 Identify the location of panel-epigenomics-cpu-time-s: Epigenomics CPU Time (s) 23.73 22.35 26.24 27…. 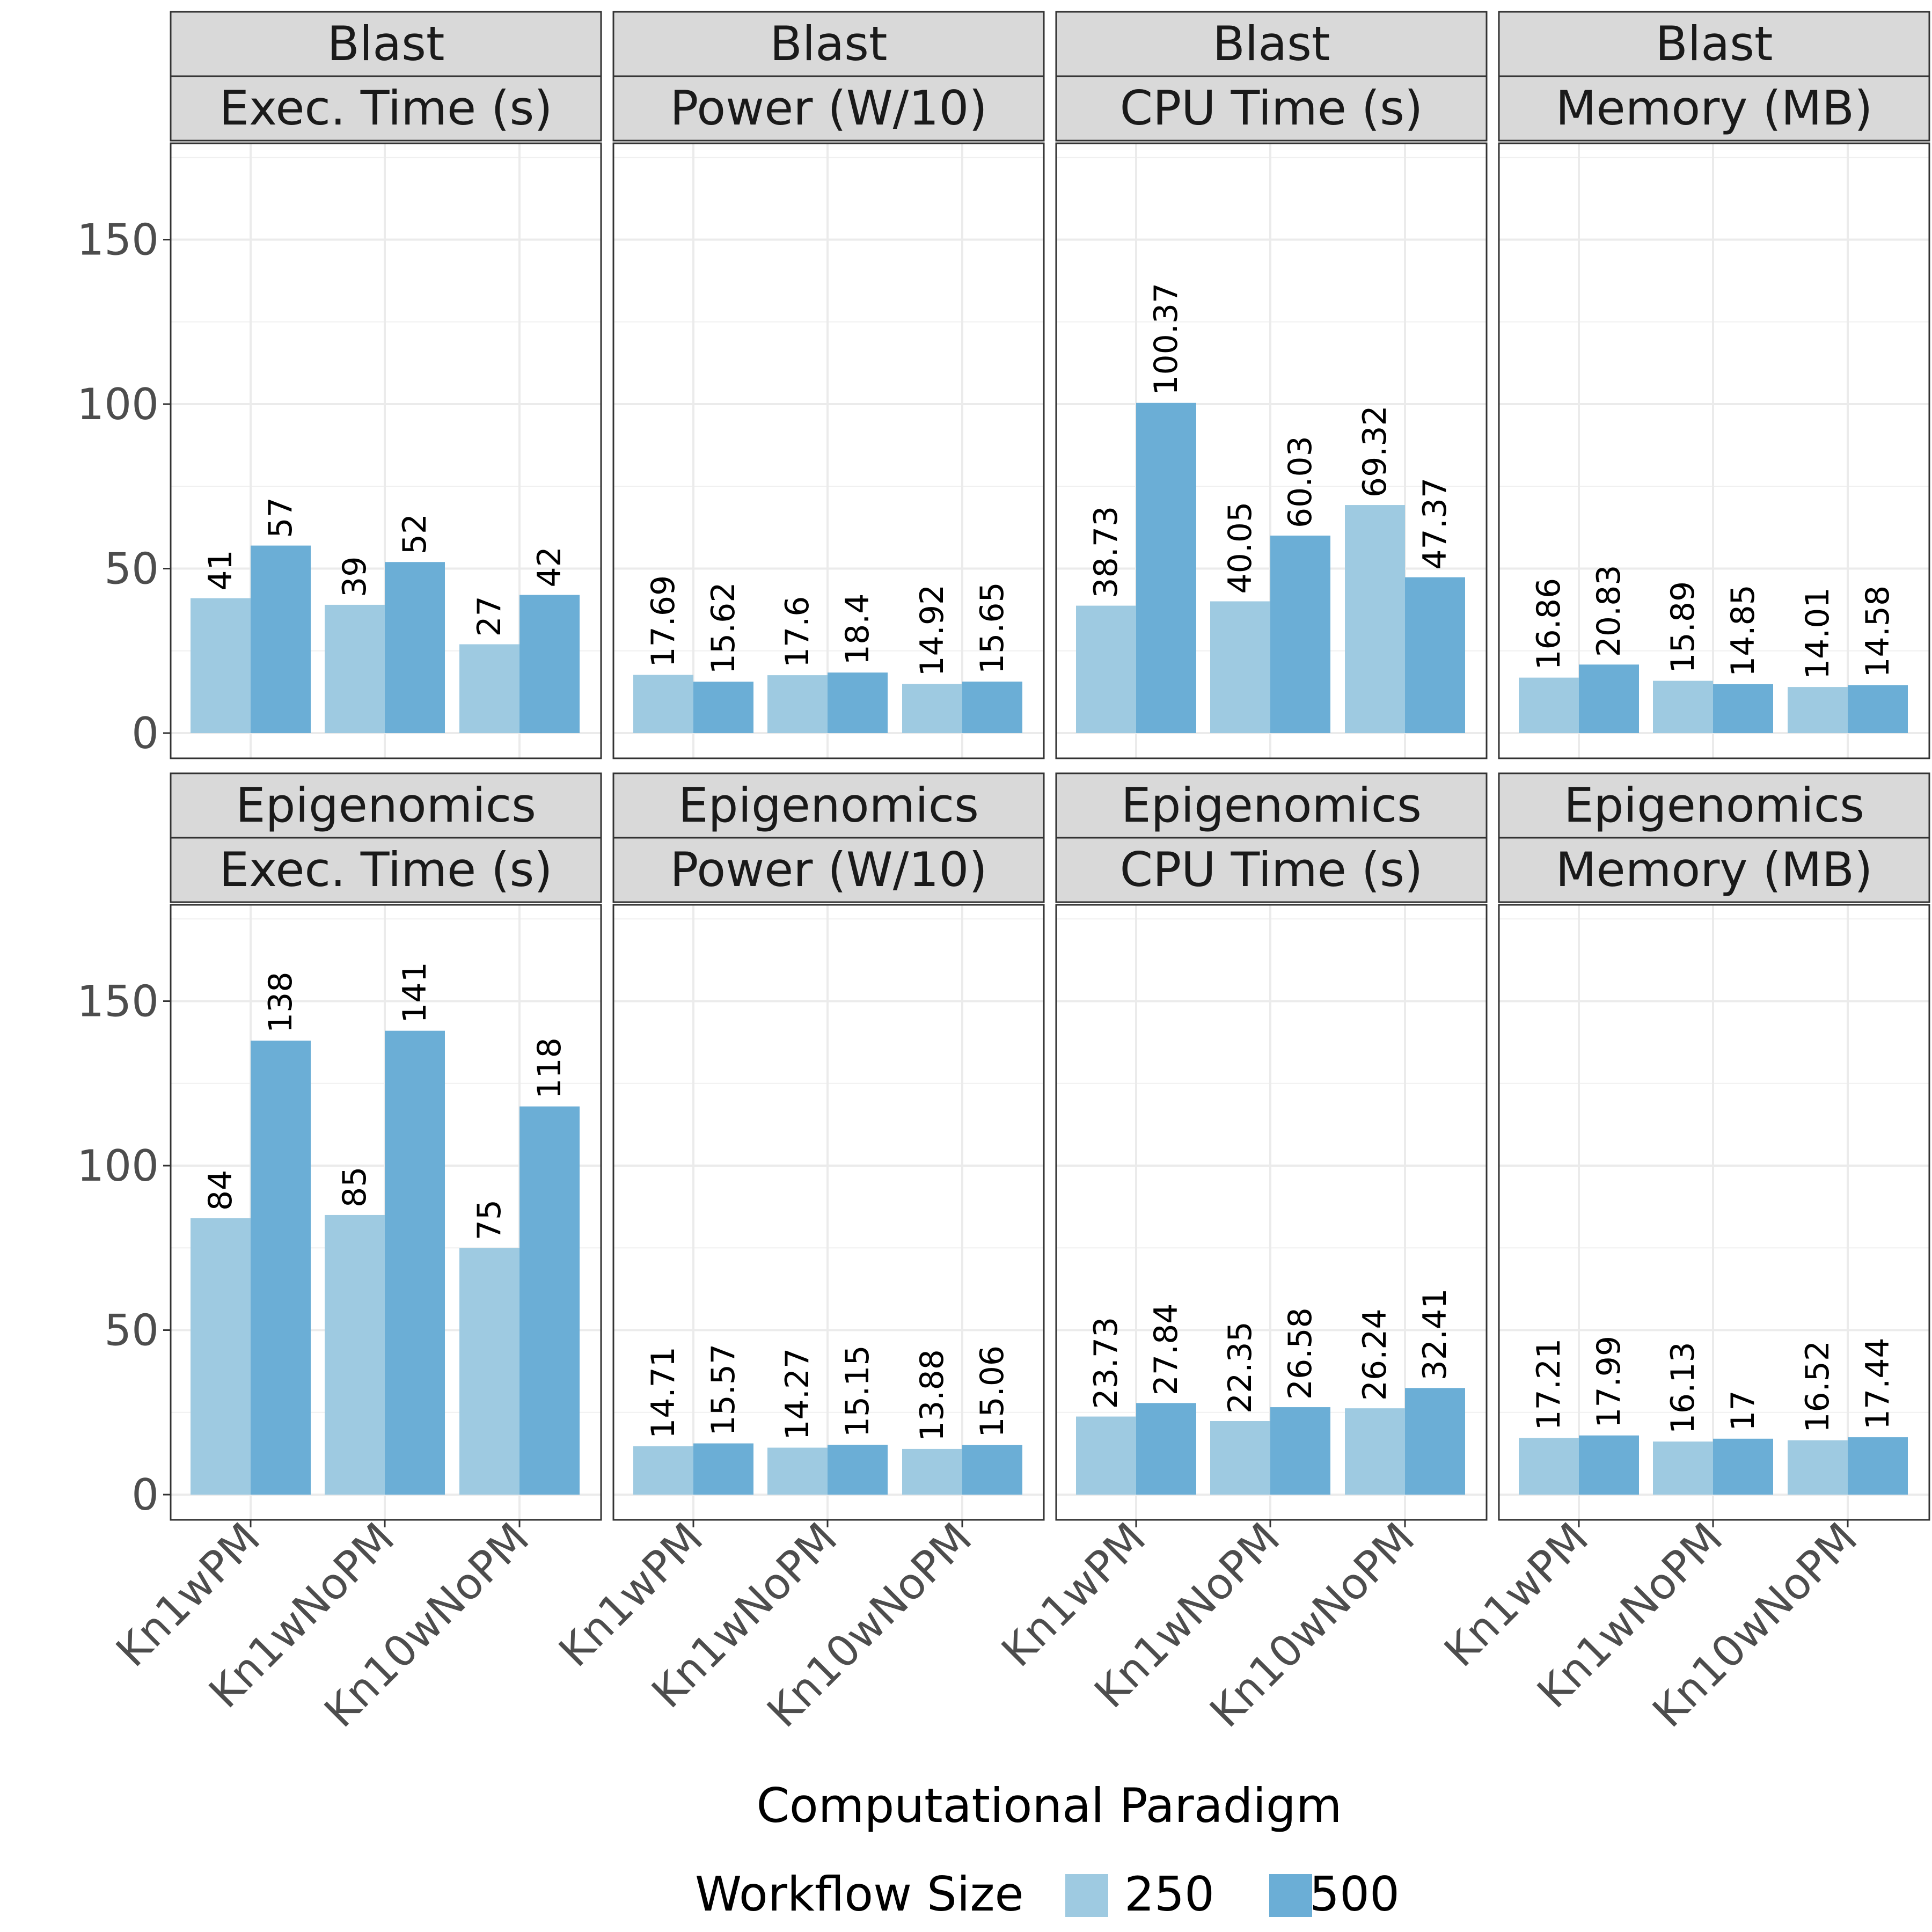
(1240, 1254).